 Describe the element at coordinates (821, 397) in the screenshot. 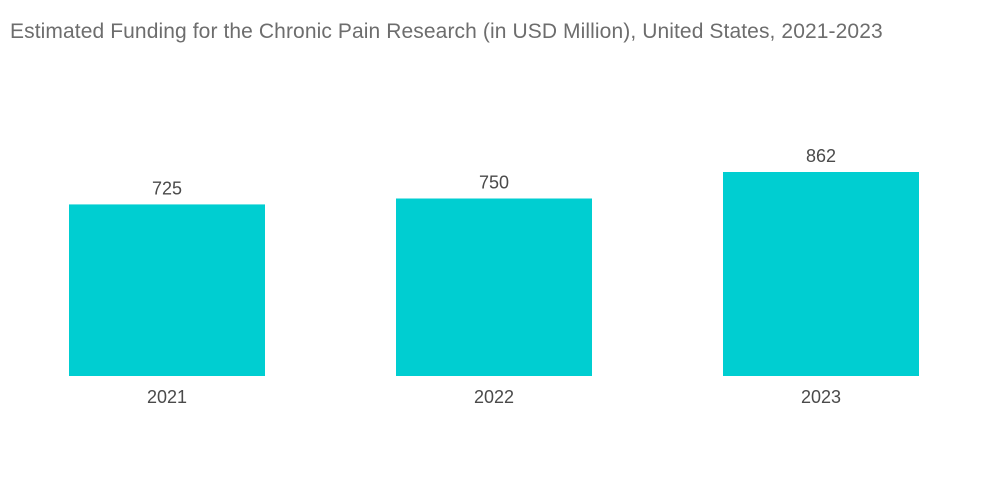

I see `x-tick-label-2023: 2023` at that location.